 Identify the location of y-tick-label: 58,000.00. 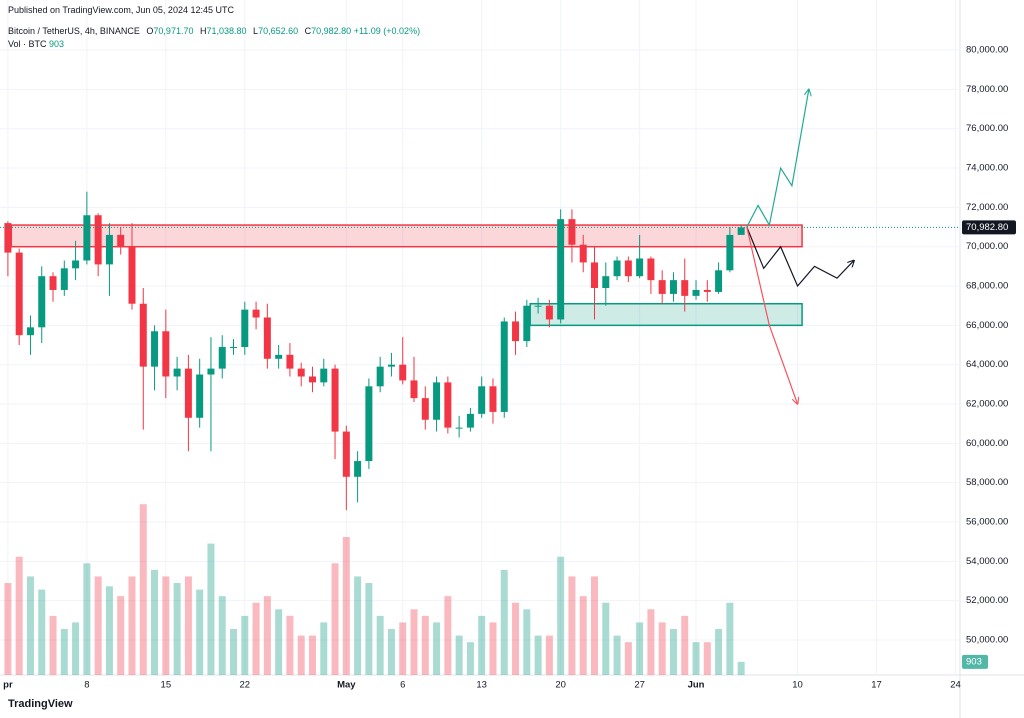
(987, 482).